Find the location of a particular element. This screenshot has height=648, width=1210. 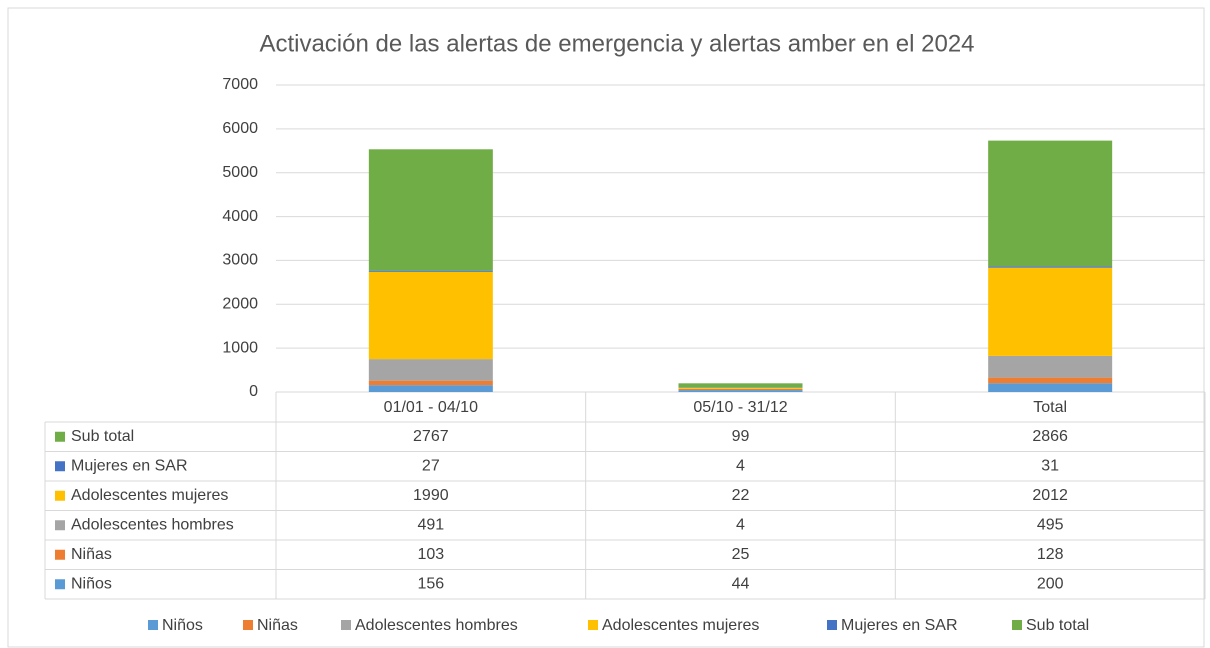

table-cell: 44 is located at coordinates (741, 583).